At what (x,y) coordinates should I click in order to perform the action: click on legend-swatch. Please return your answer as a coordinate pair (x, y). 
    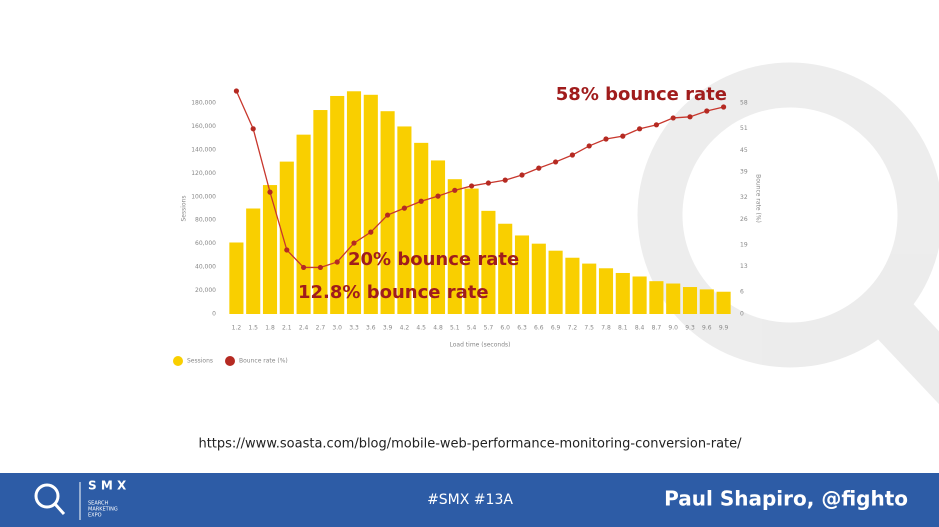
    Looking at the image, I should click on (230, 361).